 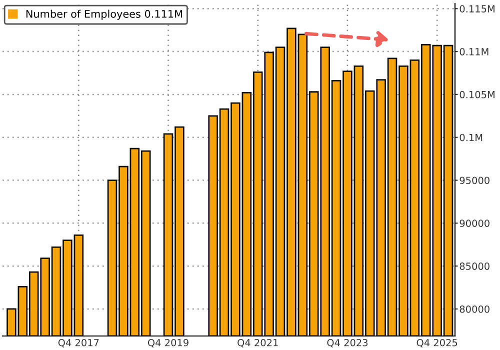 I want to click on x-tick-label: Q4 2017, so click(x=78, y=343).